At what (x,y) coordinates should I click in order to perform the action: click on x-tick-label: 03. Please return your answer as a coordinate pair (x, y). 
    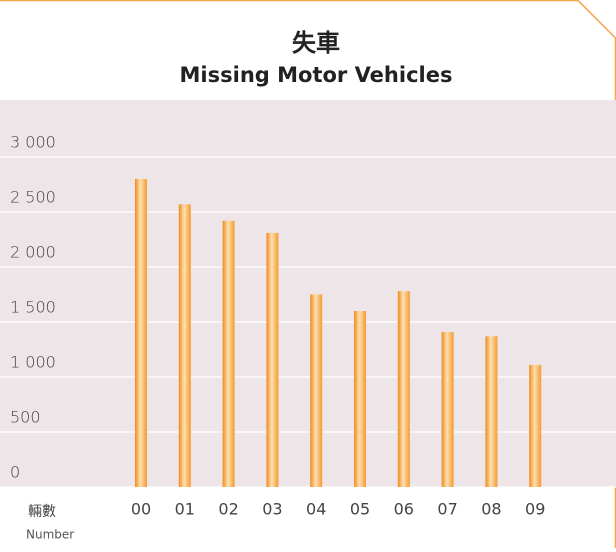
    Looking at the image, I should click on (272, 509).